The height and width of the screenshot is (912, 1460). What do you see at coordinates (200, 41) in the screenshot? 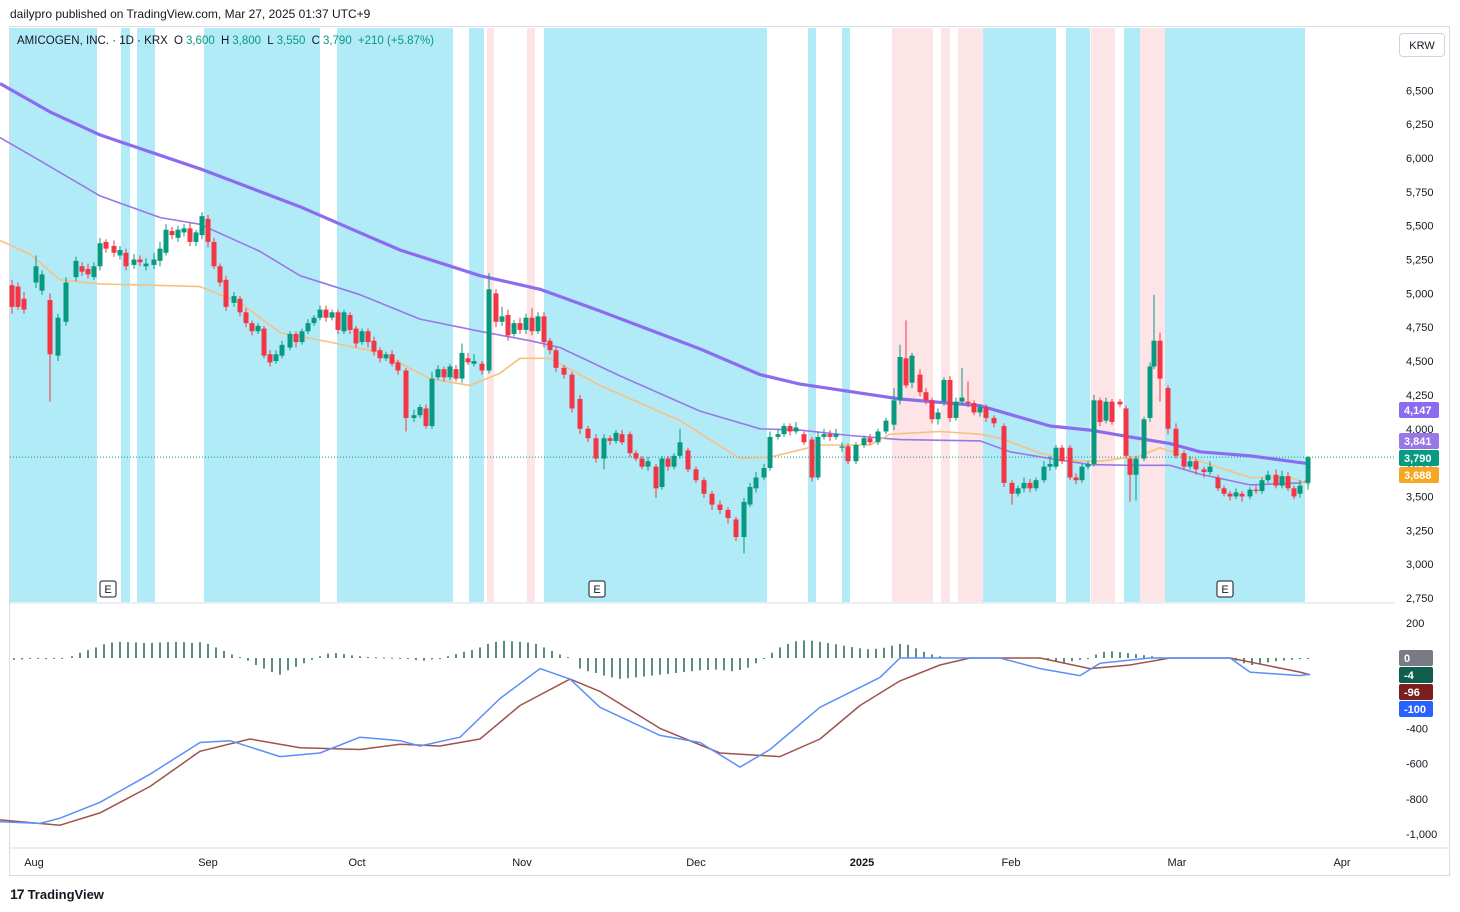
I see `open-value: 3,600` at bounding box center [200, 41].